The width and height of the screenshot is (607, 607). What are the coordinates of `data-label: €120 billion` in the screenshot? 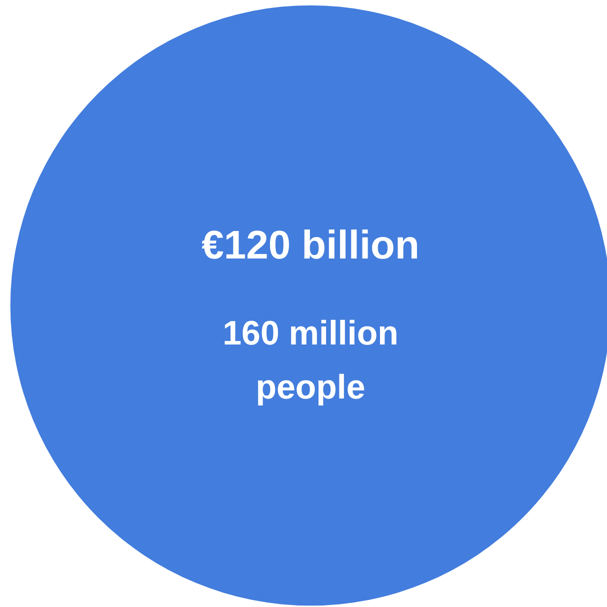 It's located at (311, 246).